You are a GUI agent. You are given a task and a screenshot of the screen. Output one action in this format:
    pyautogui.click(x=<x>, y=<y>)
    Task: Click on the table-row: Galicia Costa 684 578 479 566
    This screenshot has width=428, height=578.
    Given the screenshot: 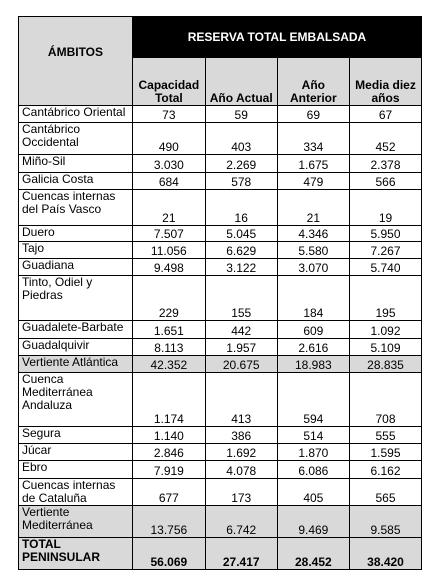 What is the action you would take?
    pyautogui.click(x=220, y=181)
    